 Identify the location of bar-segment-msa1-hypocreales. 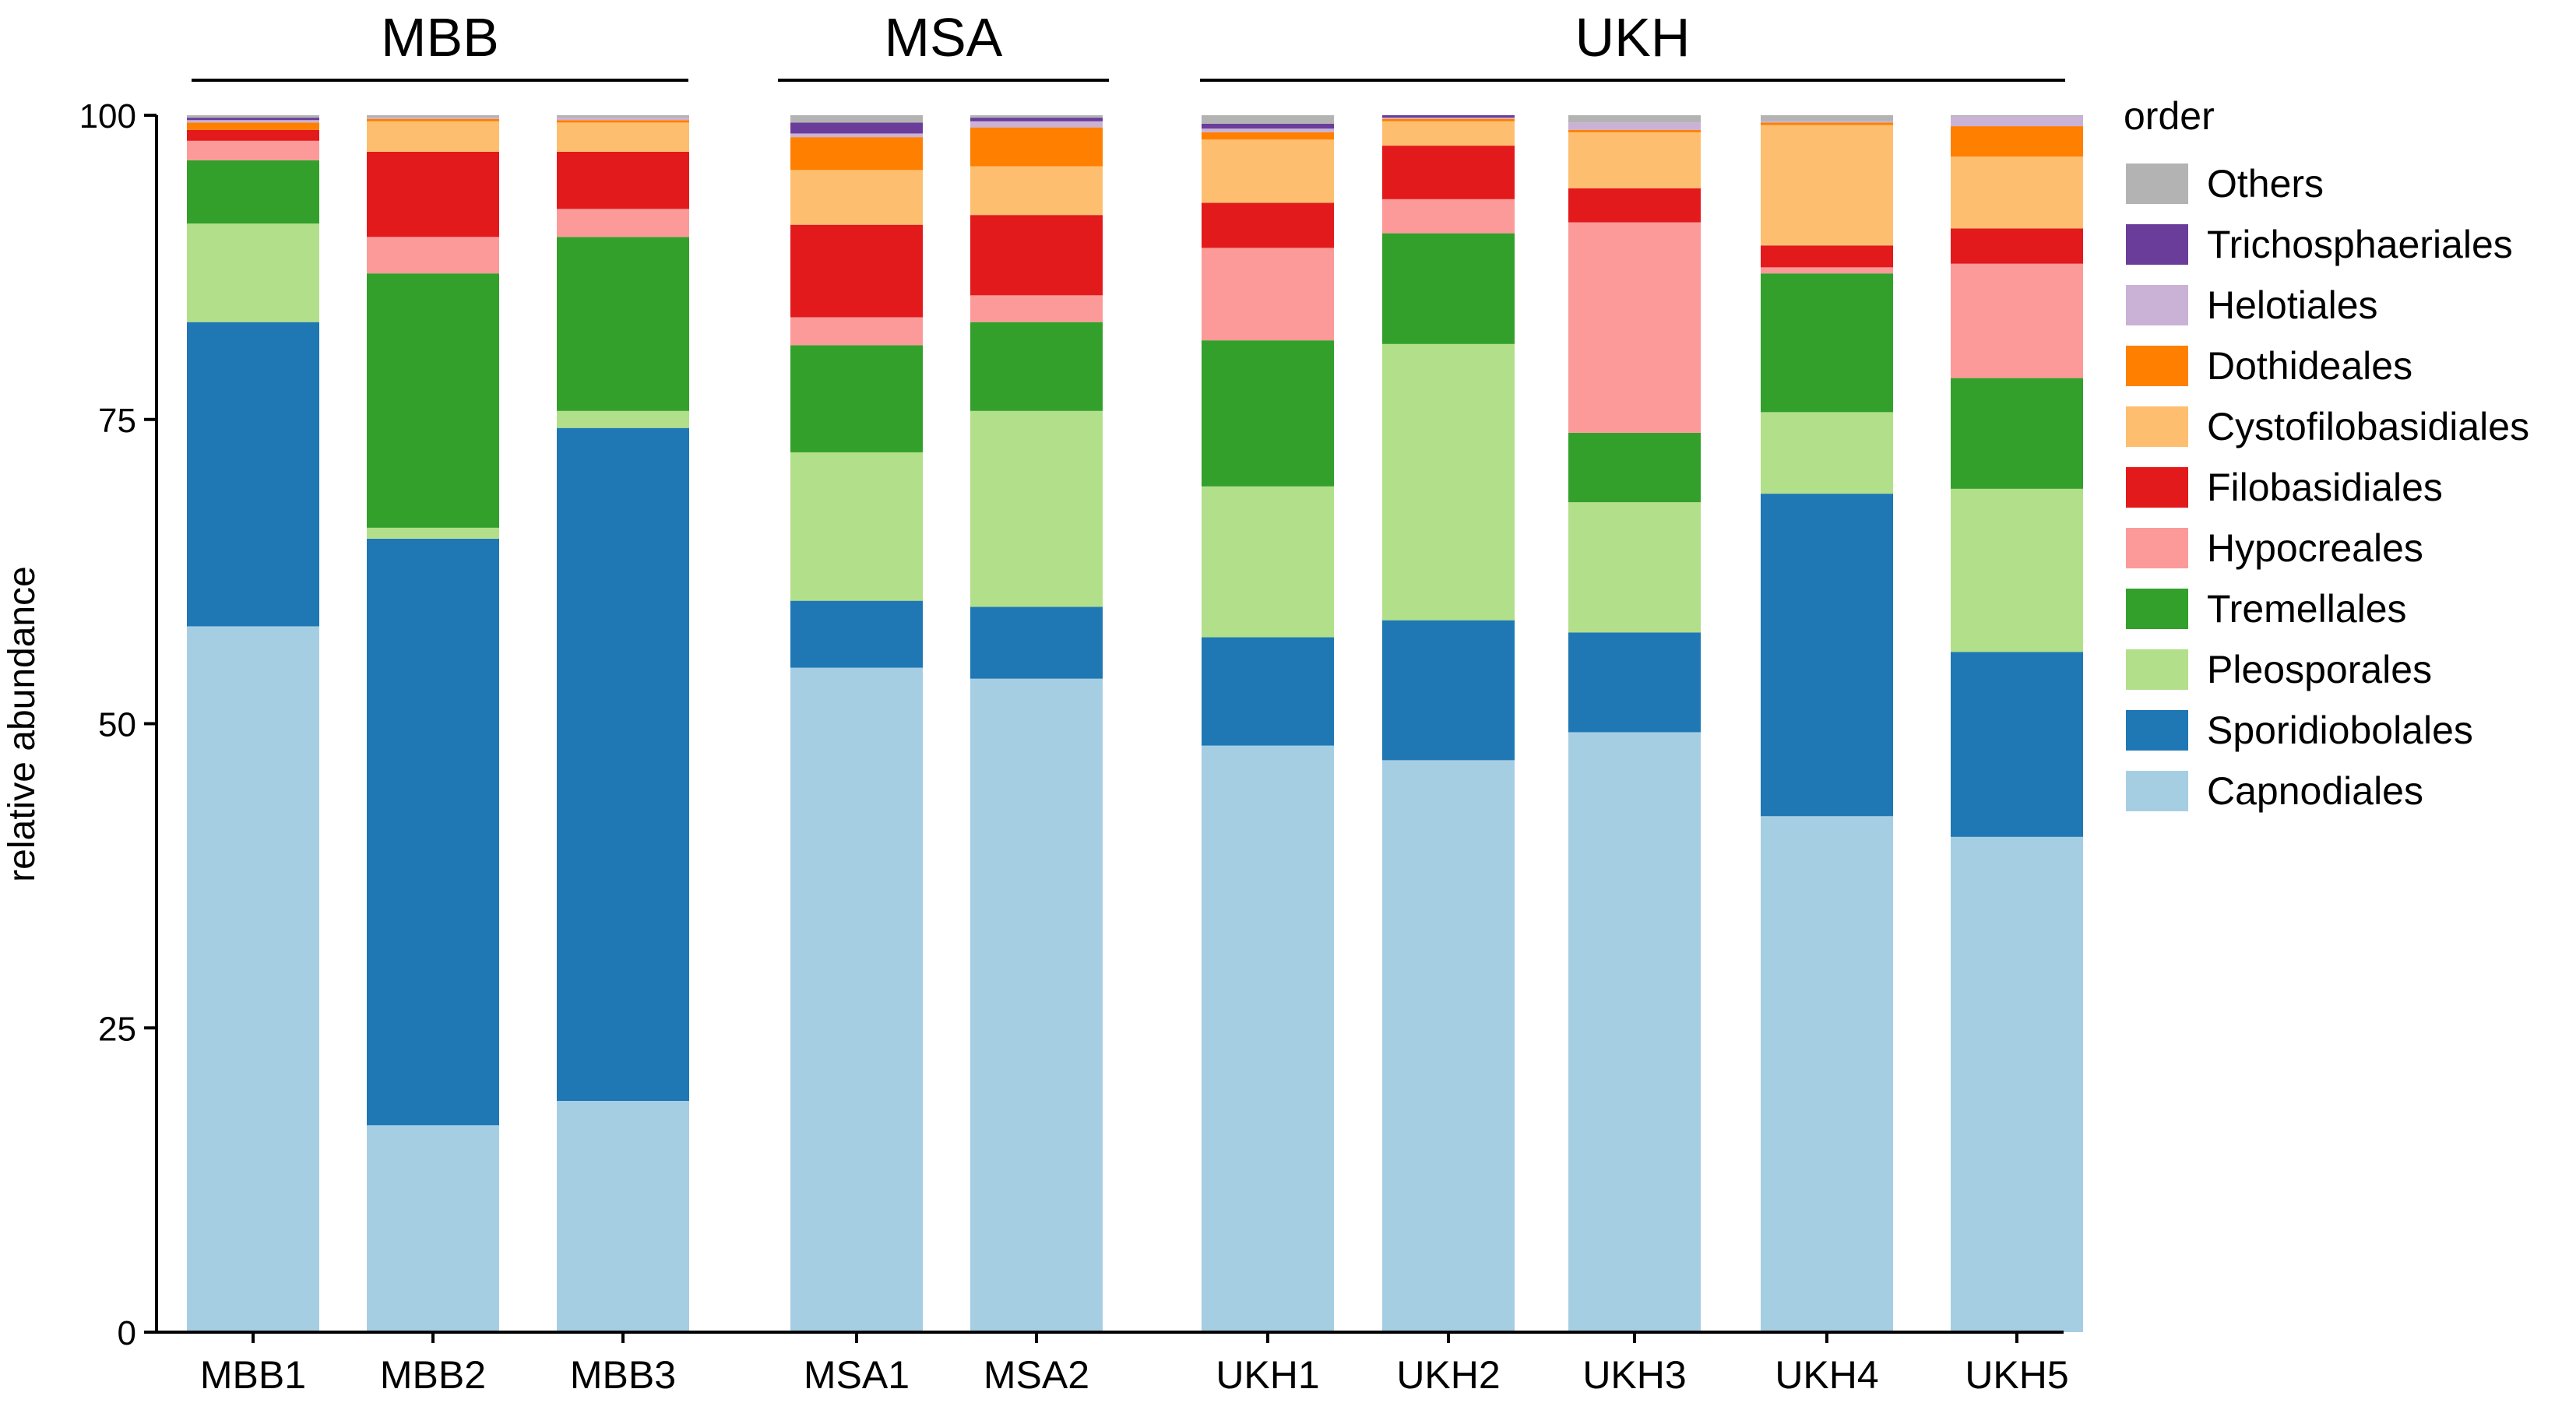
(856, 331).